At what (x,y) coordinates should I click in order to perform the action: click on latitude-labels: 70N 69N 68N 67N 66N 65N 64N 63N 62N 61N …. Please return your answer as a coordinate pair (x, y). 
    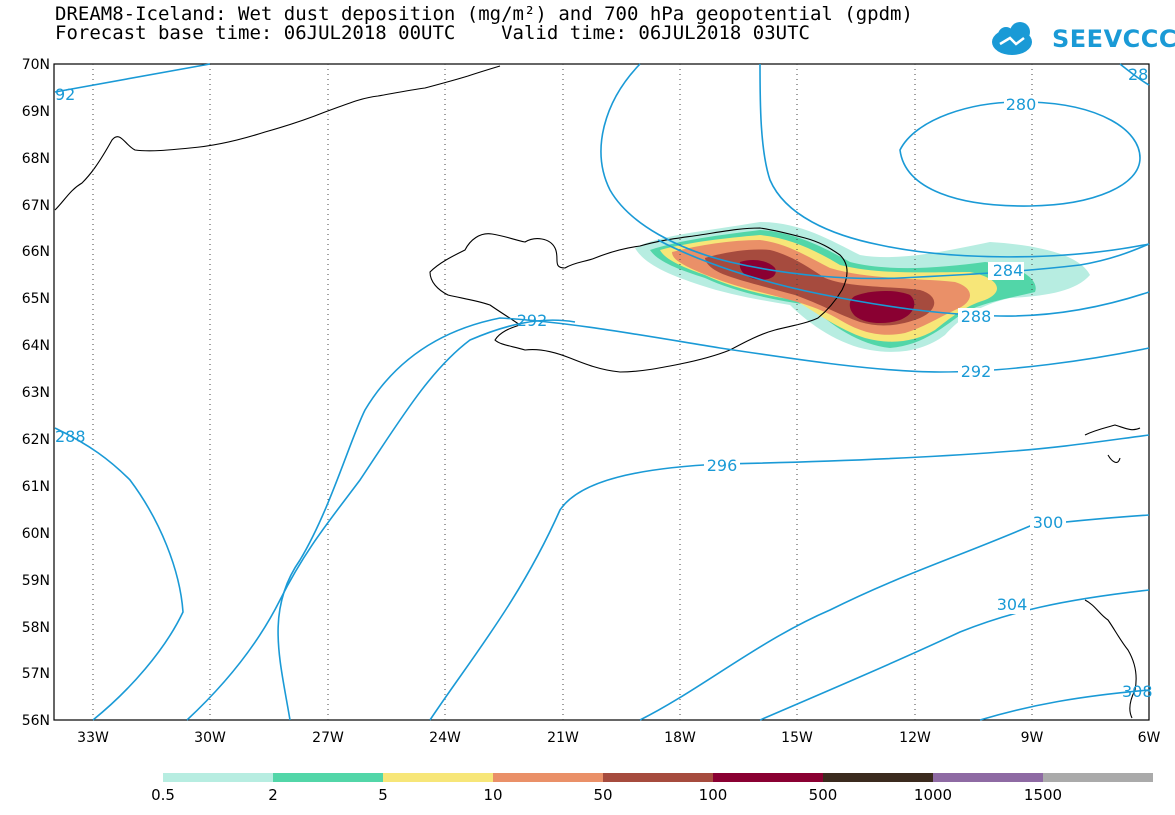
    Looking at the image, I should click on (36, 393).